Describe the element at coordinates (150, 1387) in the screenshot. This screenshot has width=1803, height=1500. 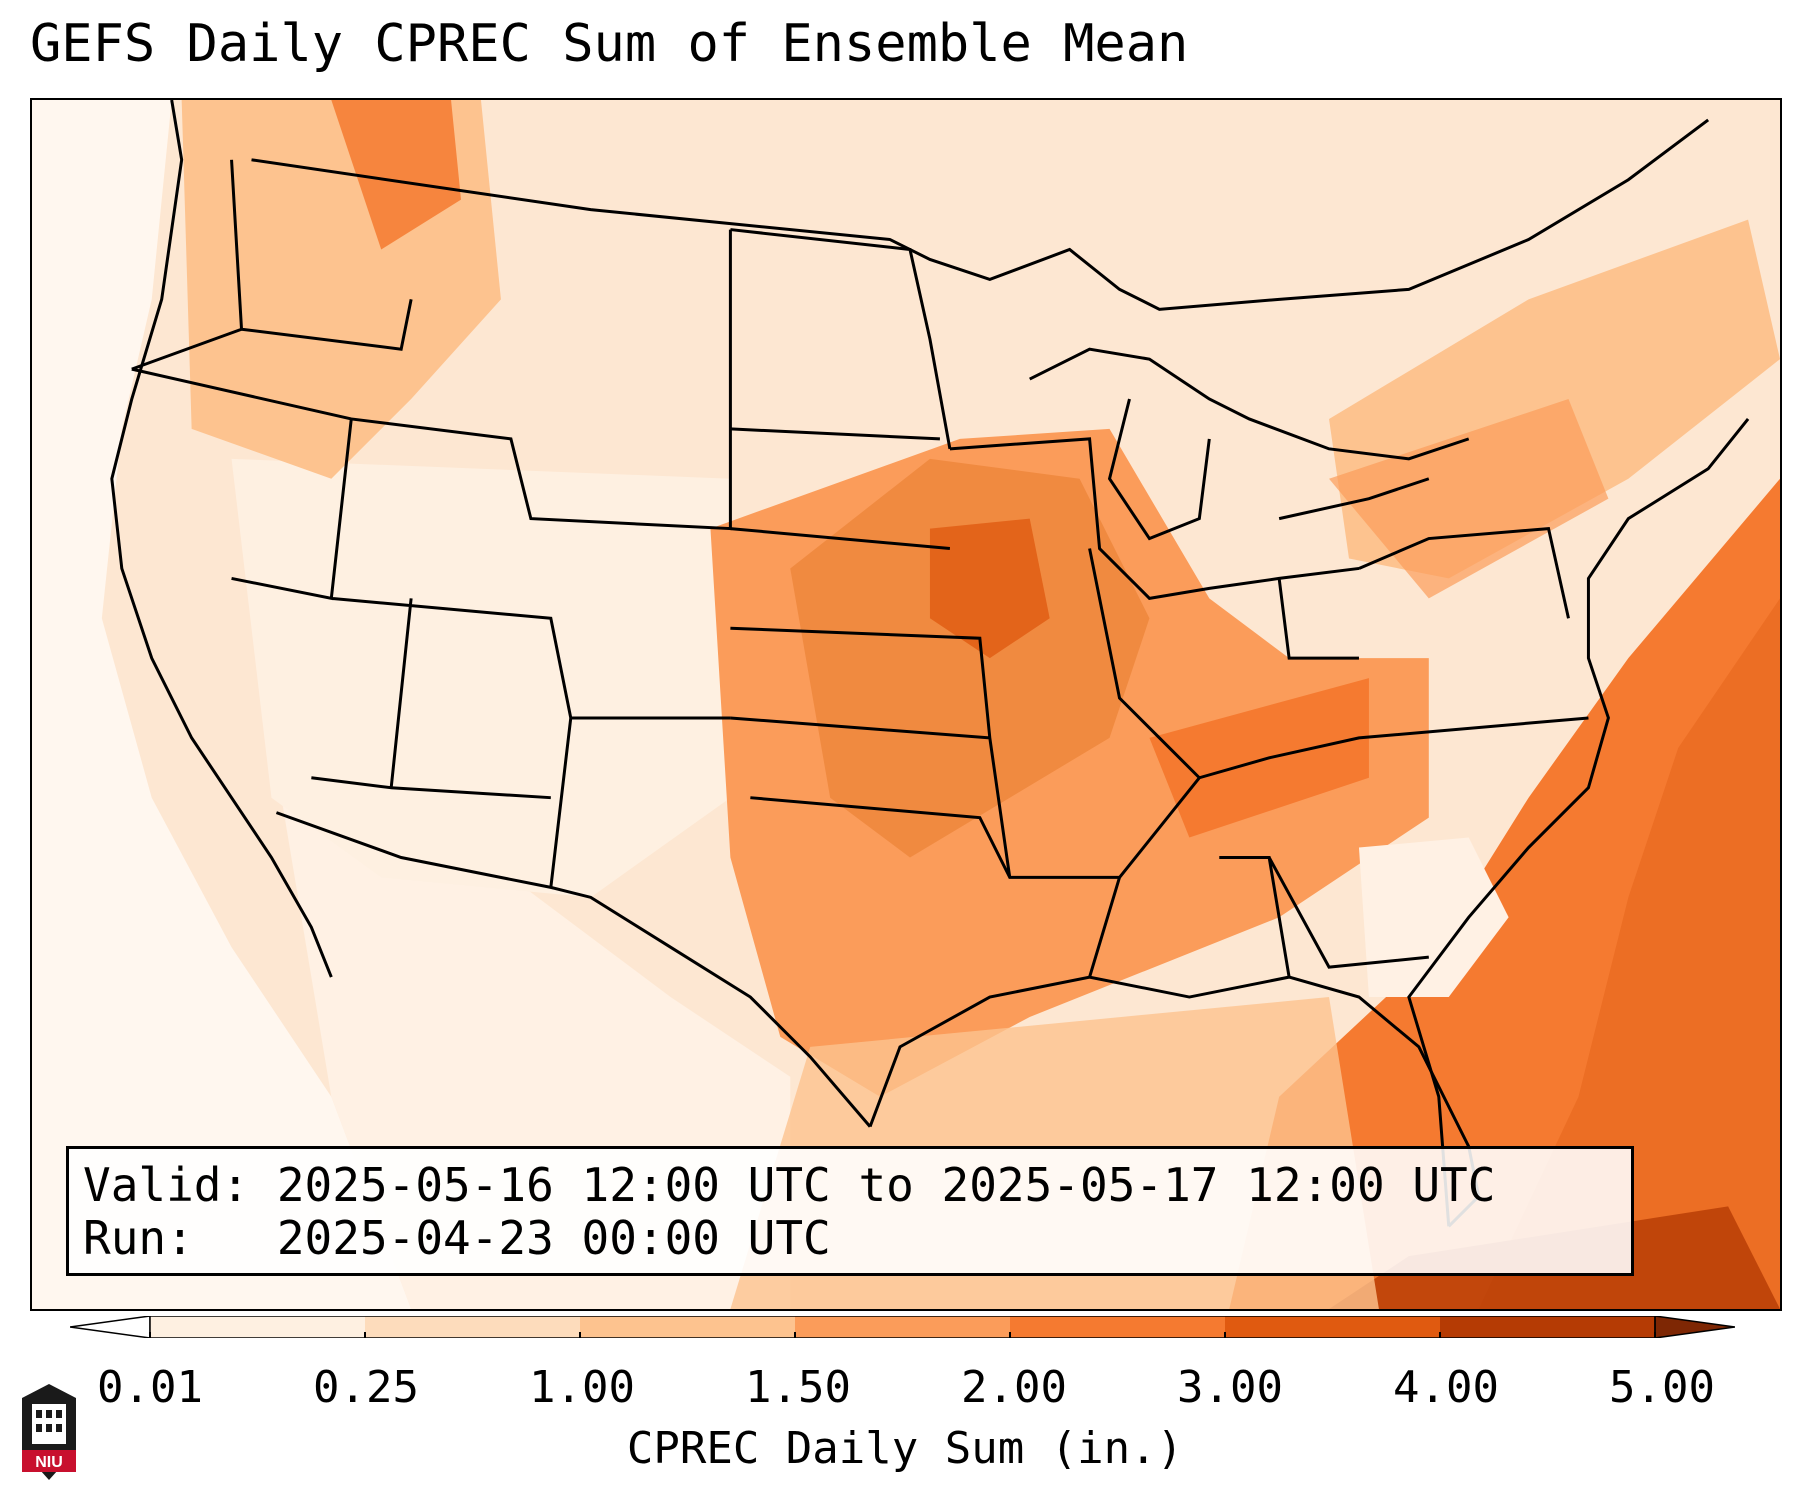
I see `colorbar-tick-label: 0.01` at that location.